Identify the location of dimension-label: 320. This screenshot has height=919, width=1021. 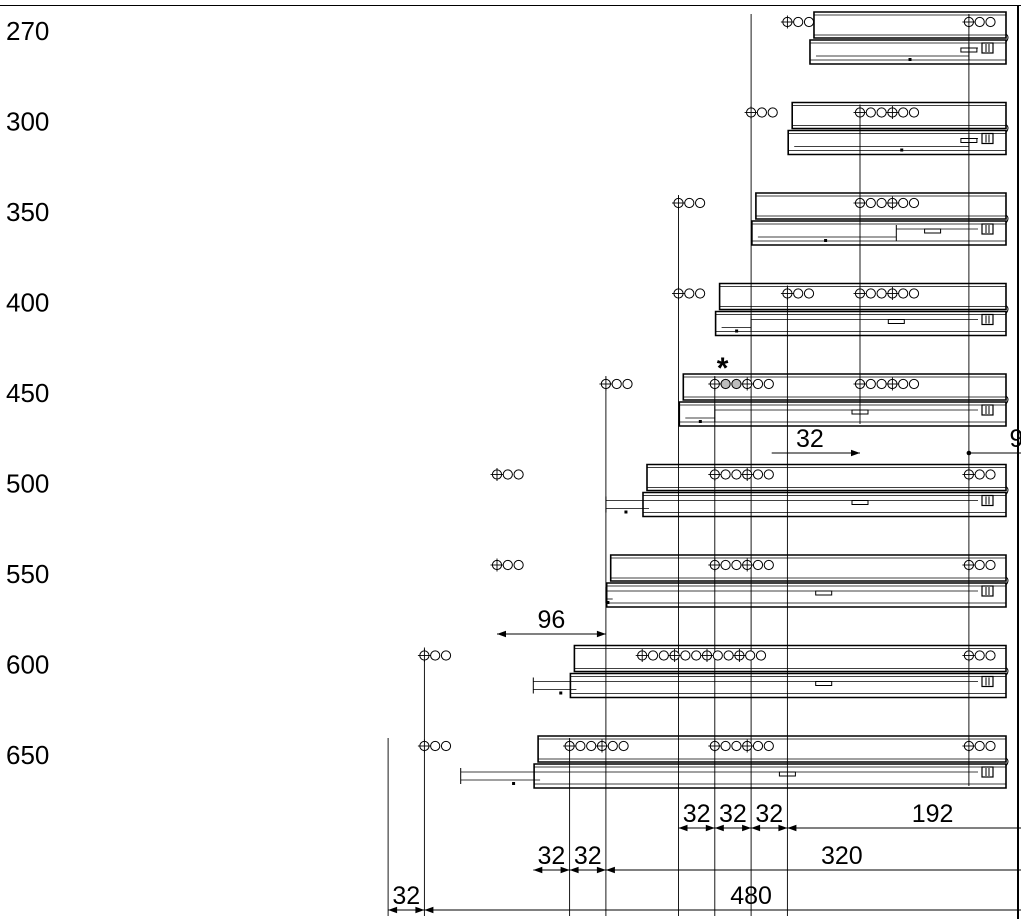
(842, 856).